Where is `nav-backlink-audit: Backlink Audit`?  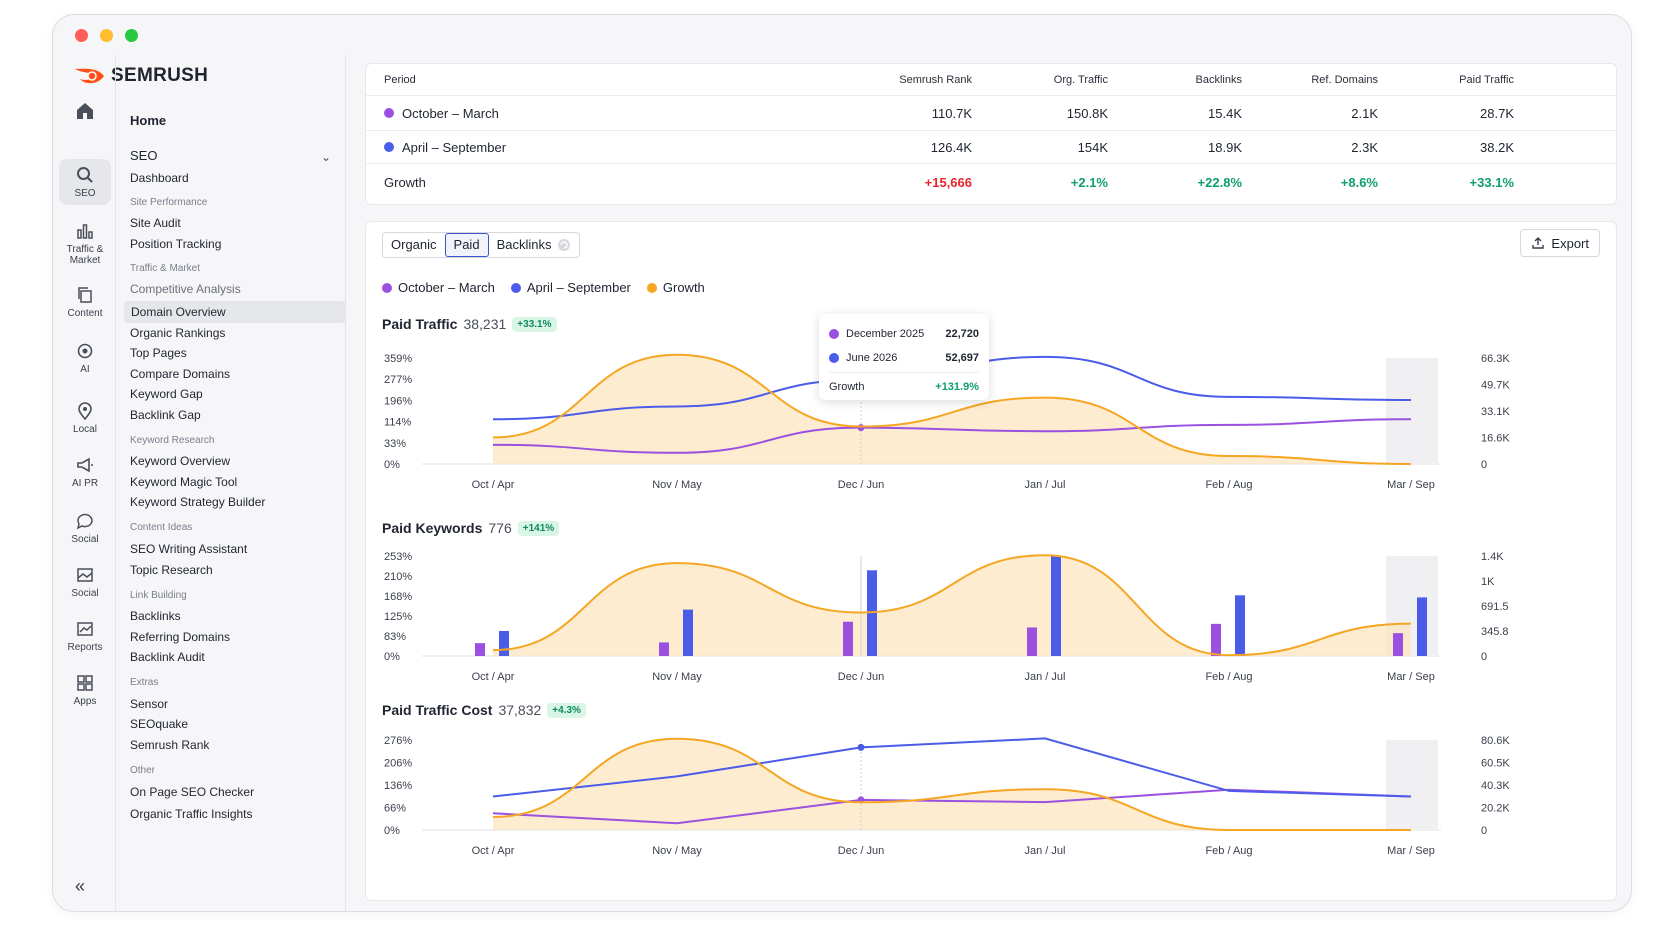
nav-backlink-audit: Backlink Audit is located at coordinates (167, 657).